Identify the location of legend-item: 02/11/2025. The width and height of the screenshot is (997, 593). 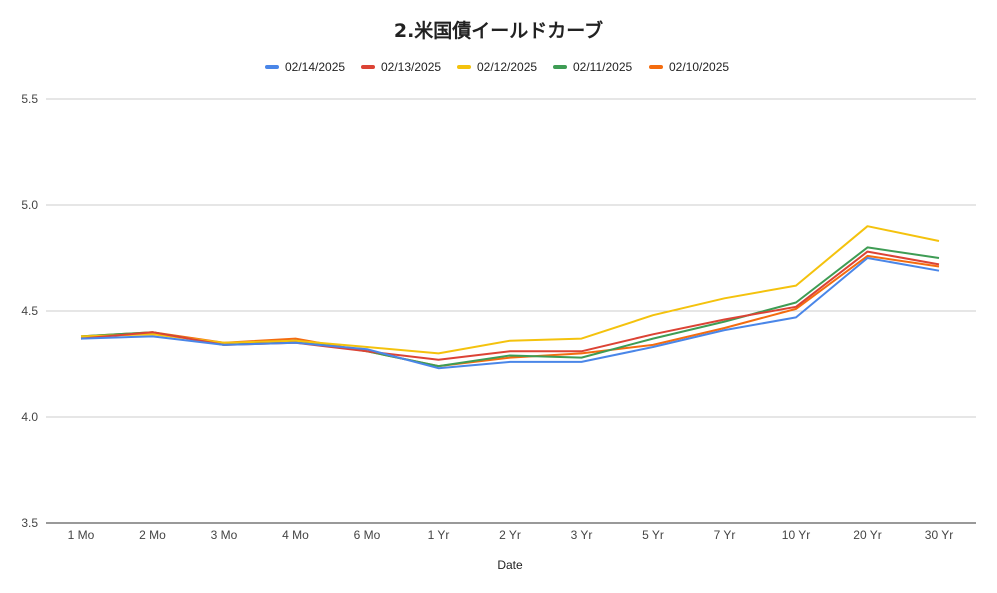
(592, 67).